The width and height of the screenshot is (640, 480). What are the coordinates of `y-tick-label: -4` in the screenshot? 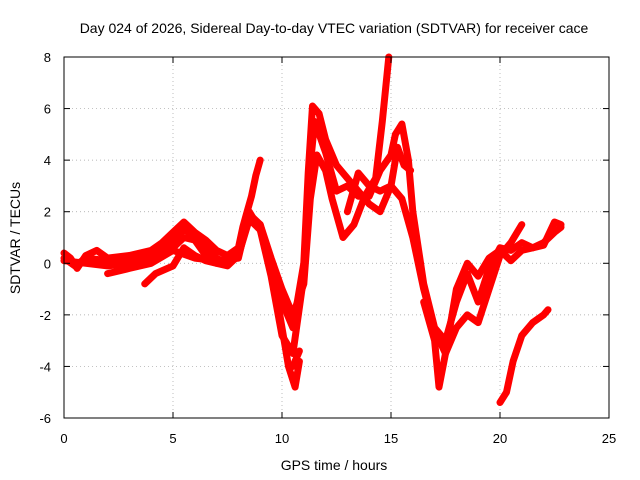 It's located at (45, 366).